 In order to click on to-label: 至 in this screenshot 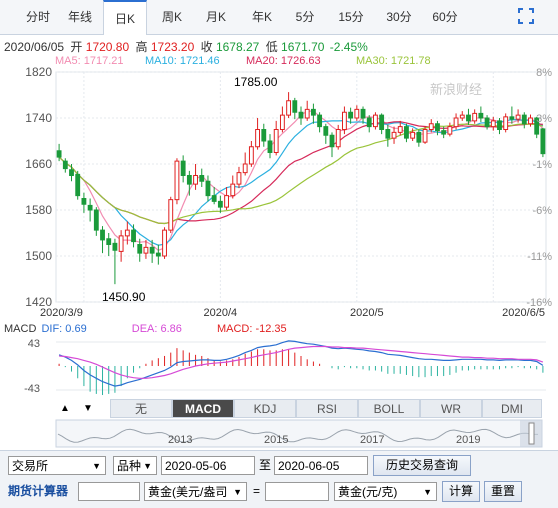, I will do `click(265, 465)`.